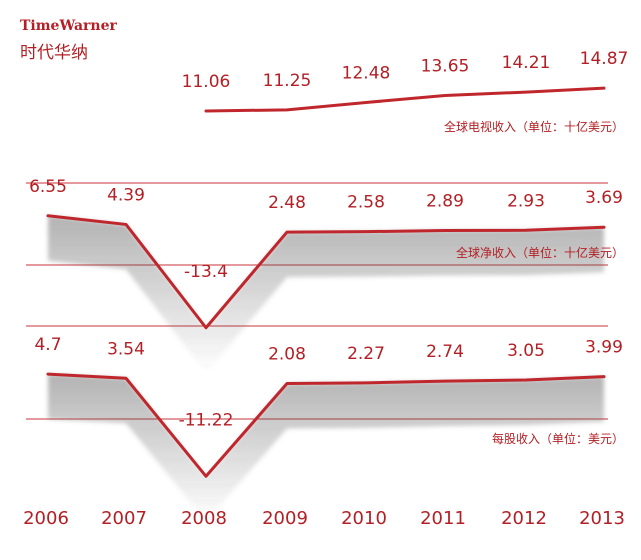 This screenshot has height=560, width=641. Describe the element at coordinates (405, 99) in the screenshot. I see `series-1-line` at that location.